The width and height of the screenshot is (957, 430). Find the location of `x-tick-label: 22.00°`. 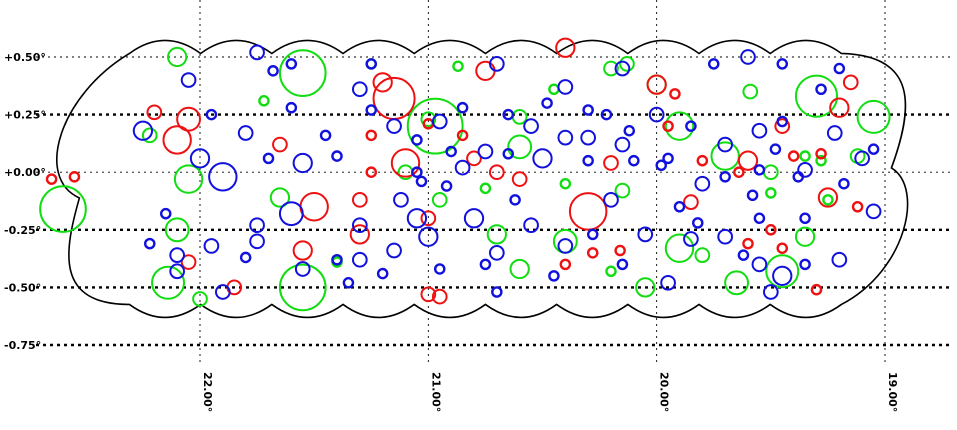

x-tick-label: 22.00° is located at coordinates (207, 392).